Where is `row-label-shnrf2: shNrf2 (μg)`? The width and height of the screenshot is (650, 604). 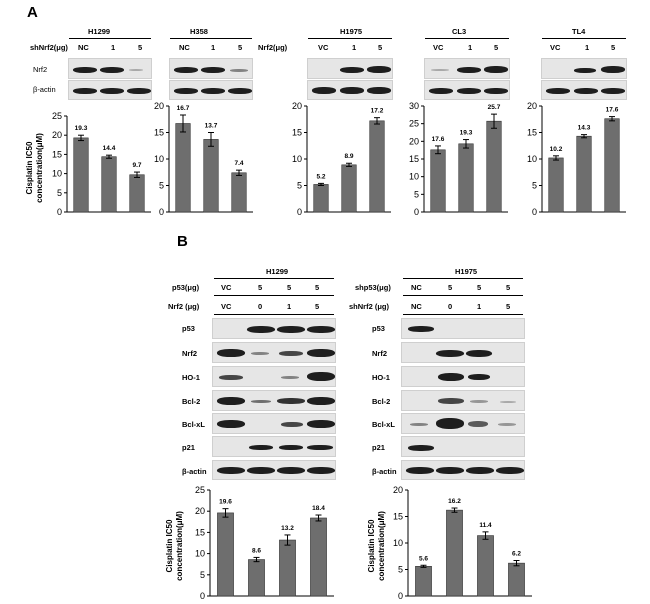
row-label-shnrf2: shNrf2 (μg) is located at coordinates (369, 306).